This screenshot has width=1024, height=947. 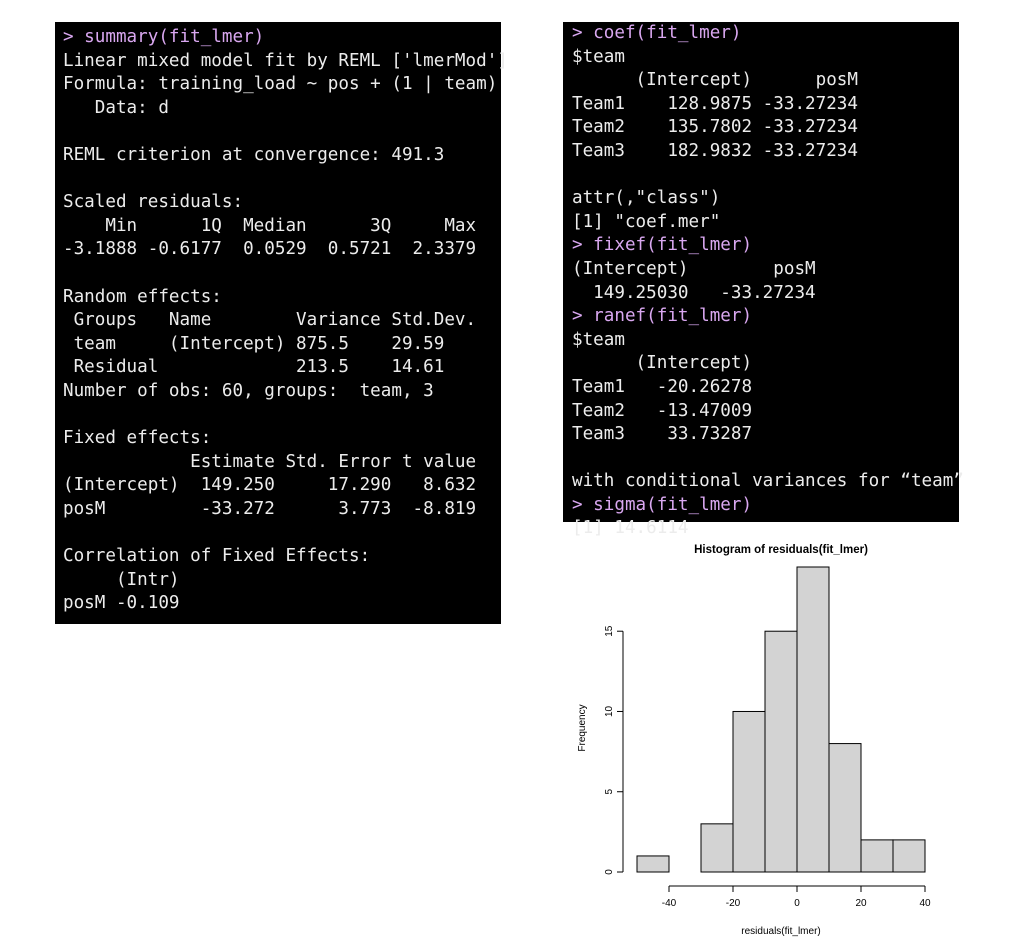 What do you see at coordinates (254, 154) in the screenshot?
I see `console-output-line: REML criterion at convergence: 491.3` at bounding box center [254, 154].